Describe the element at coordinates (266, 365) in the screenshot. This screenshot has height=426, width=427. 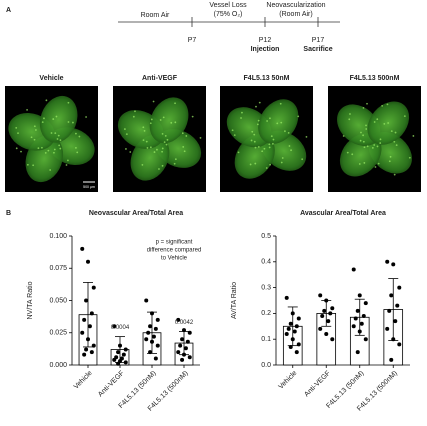
I see `y-tick-label: 0.0` at that location.